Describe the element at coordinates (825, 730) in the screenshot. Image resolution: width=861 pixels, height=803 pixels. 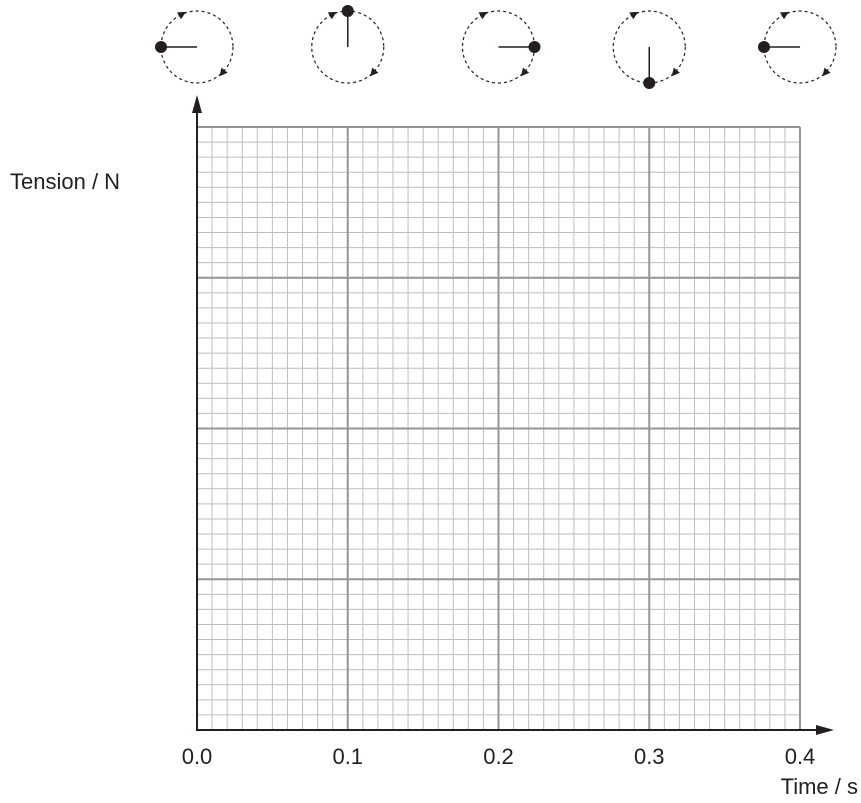
I see `x-axis-arrow` at that location.